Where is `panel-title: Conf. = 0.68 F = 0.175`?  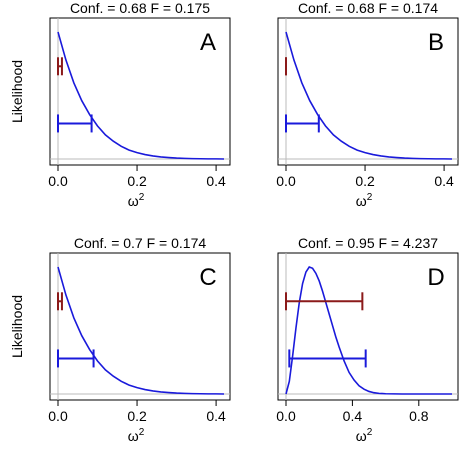 panel-title: Conf. = 0.68 F = 0.175 is located at coordinates (140, 8).